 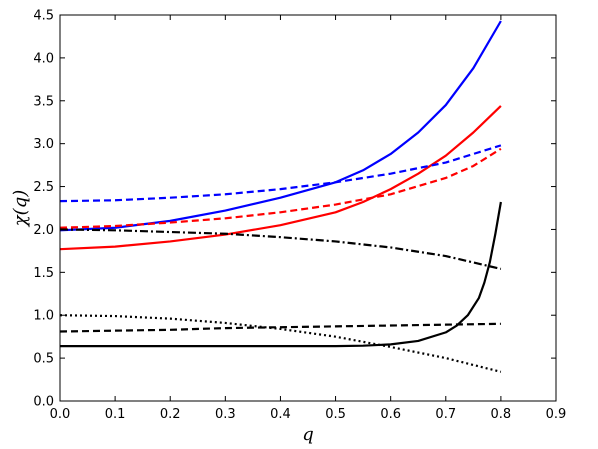 What do you see at coordinates (43, 209) in the screenshot?
I see `y-tick-labels: 0.0 0.5 1.0 1.5 2.0 2.5 3.0 3.5 4.0 4.5` at bounding box center [43, 209].